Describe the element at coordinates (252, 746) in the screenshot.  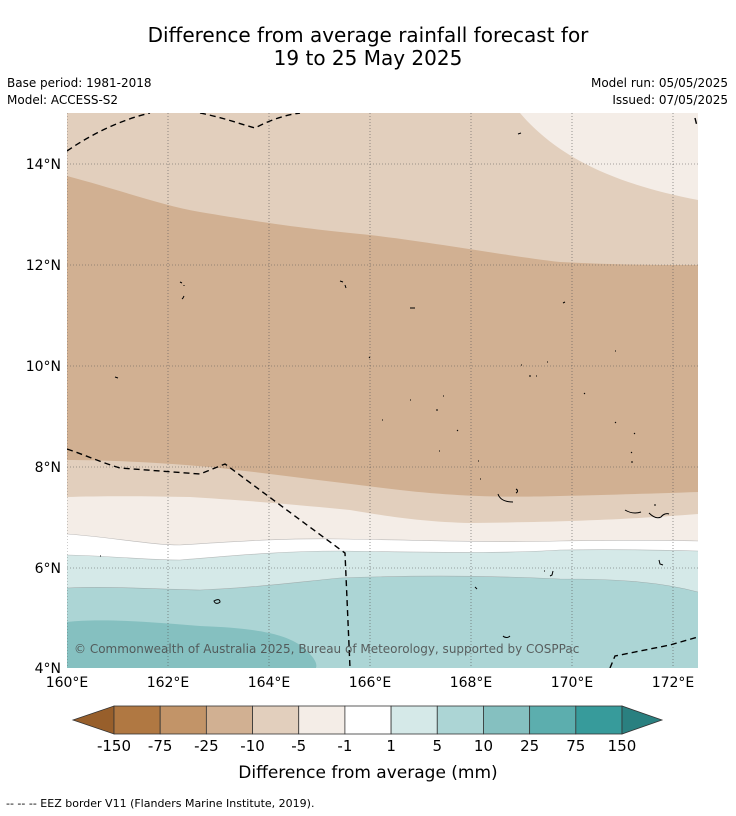
I see `colorbar-label: -10` at that location.